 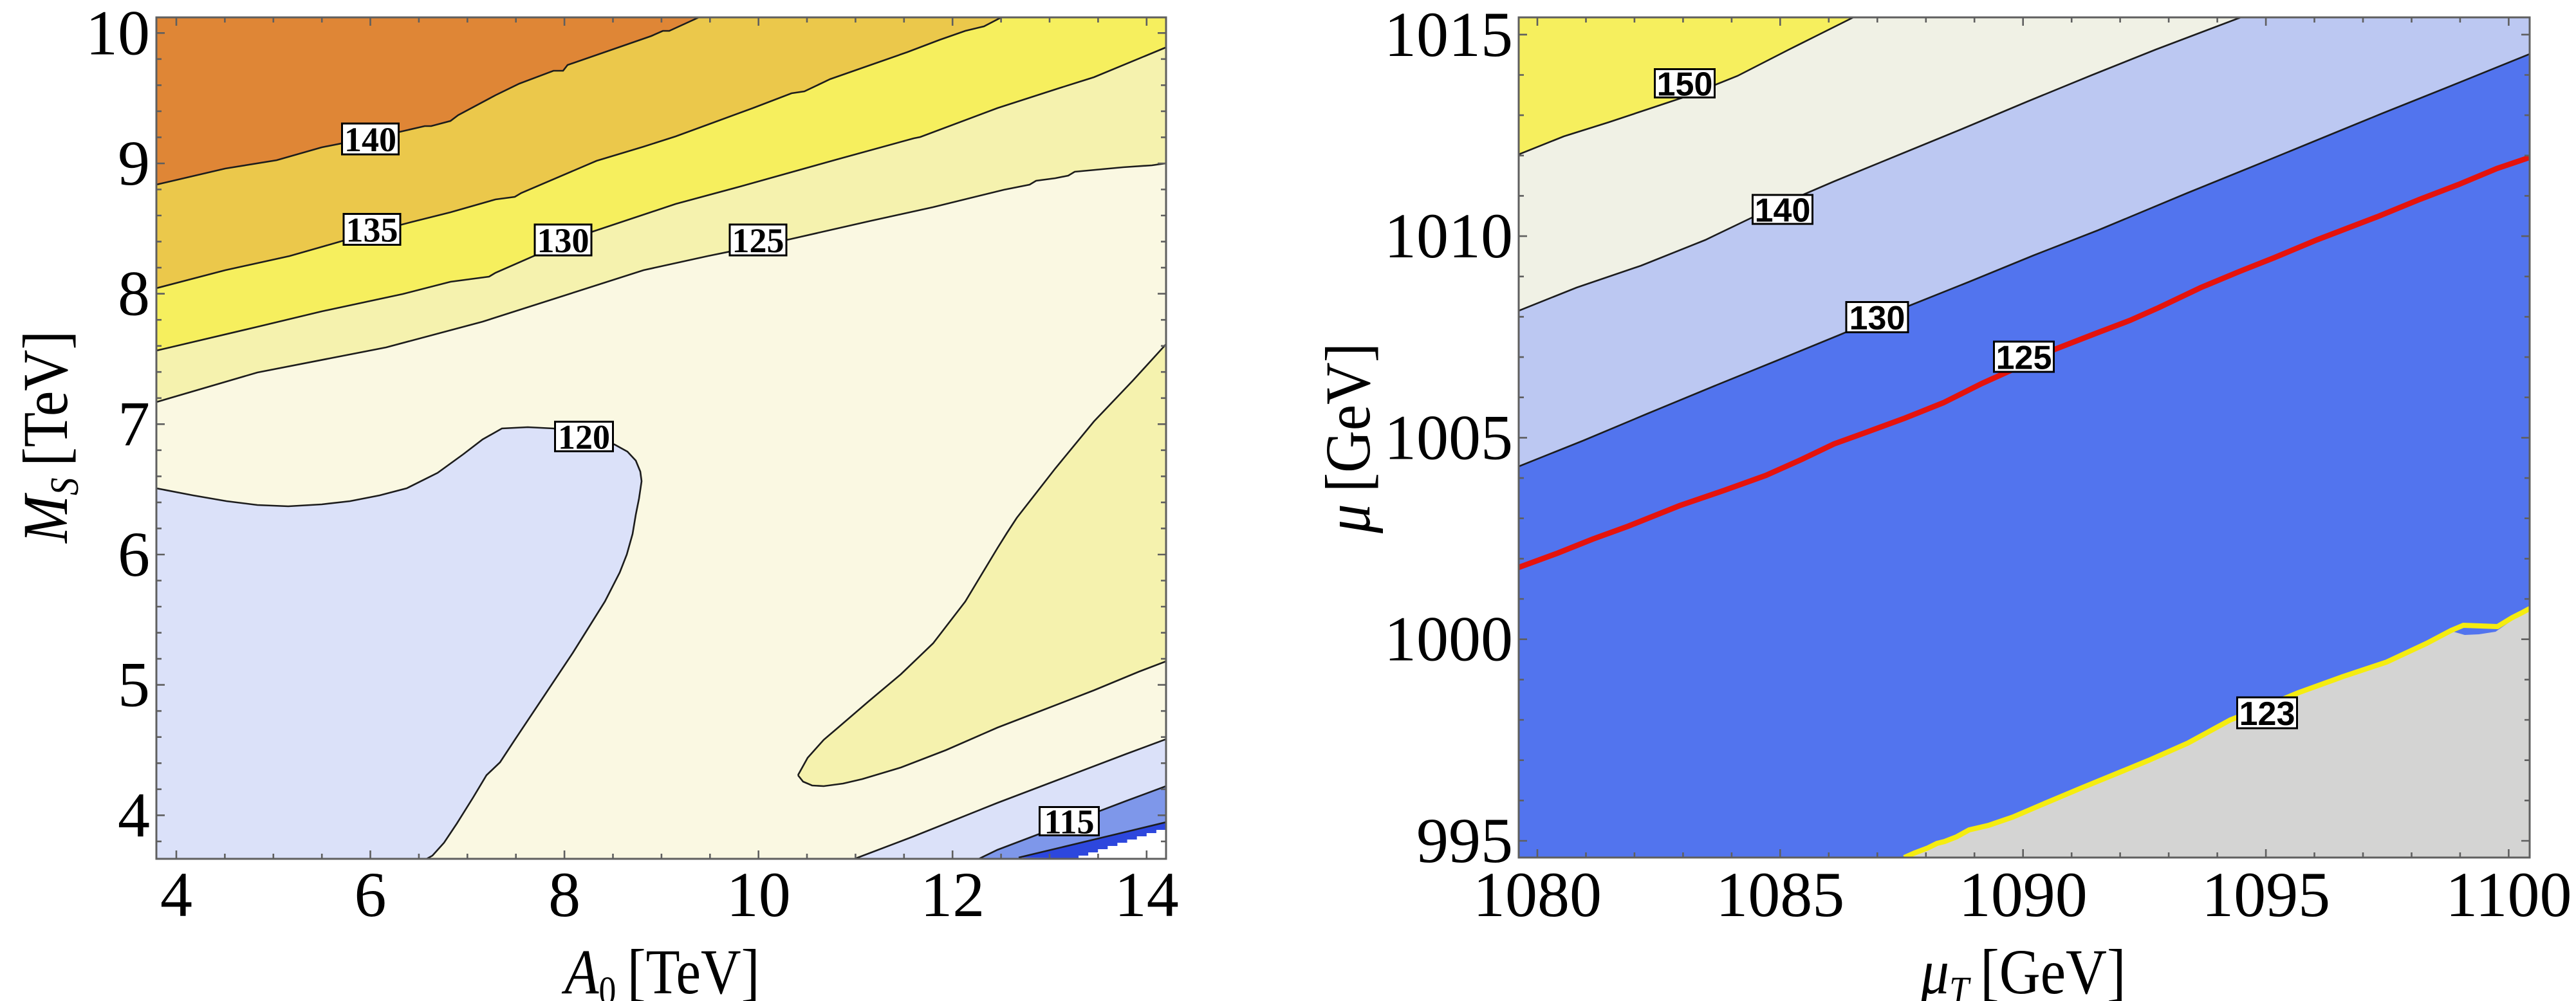 What do you see at coordinates (1348, 438) in the screenshot?
I see `svg-text: μ [GeV]` at bounding box center [1348, 438].